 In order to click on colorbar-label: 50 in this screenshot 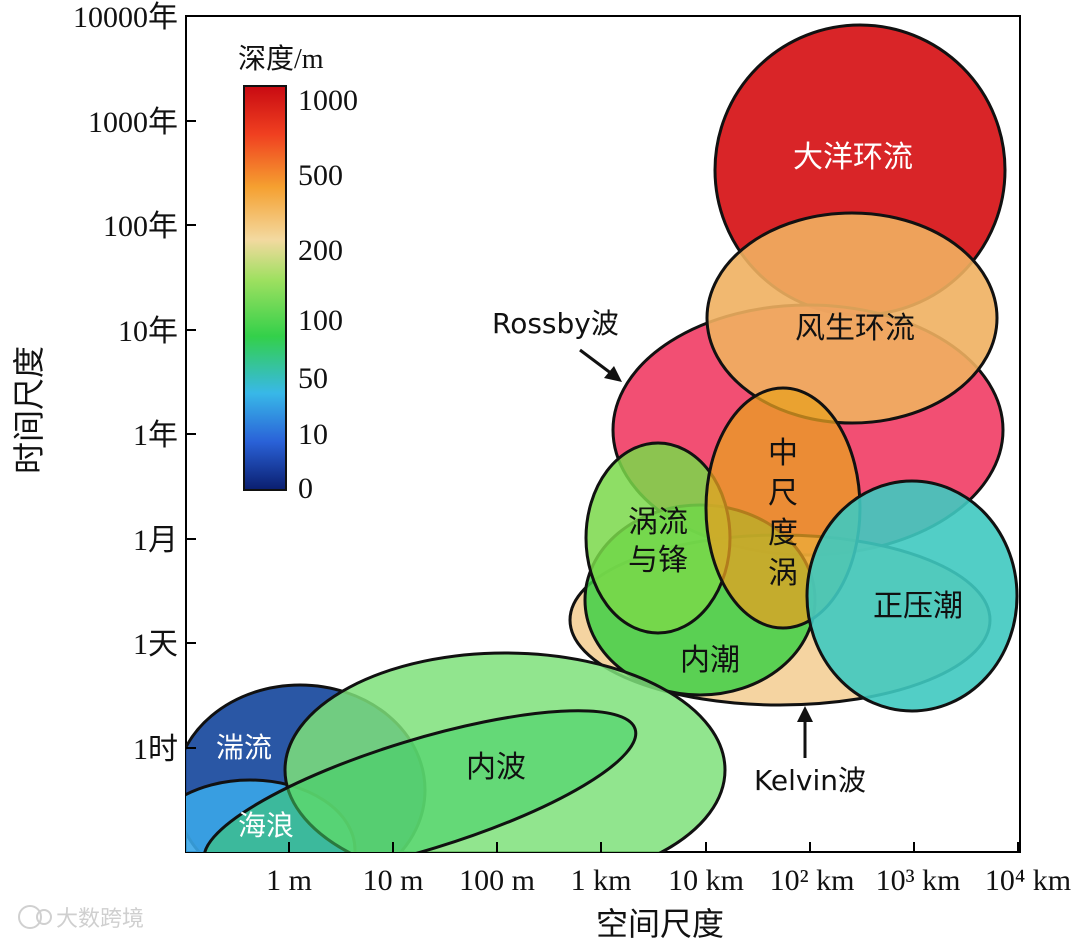, I will do `click(313, 378)`.